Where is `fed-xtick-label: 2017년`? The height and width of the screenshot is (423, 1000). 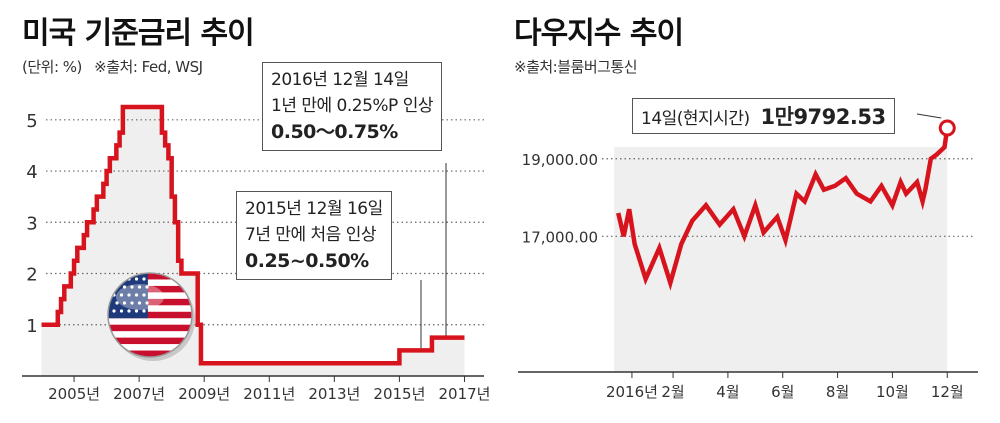
fed-xtick-label: 2017년 is located at coordinates (464, 394).